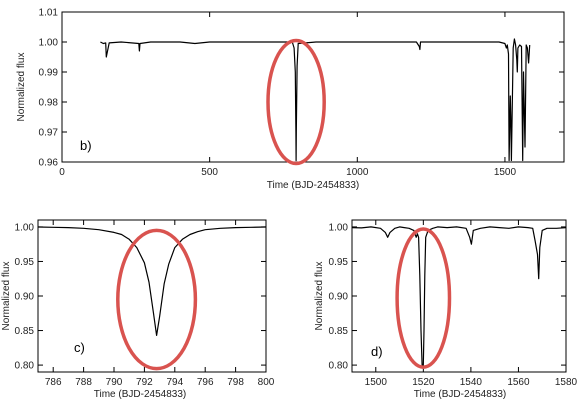 This screenshot has height=404, width=588. What do you see at coordinates (518, 382) in the screenshot?
I see `panel-d-x-tick-label: 1560` at bounding box center [518, 382].